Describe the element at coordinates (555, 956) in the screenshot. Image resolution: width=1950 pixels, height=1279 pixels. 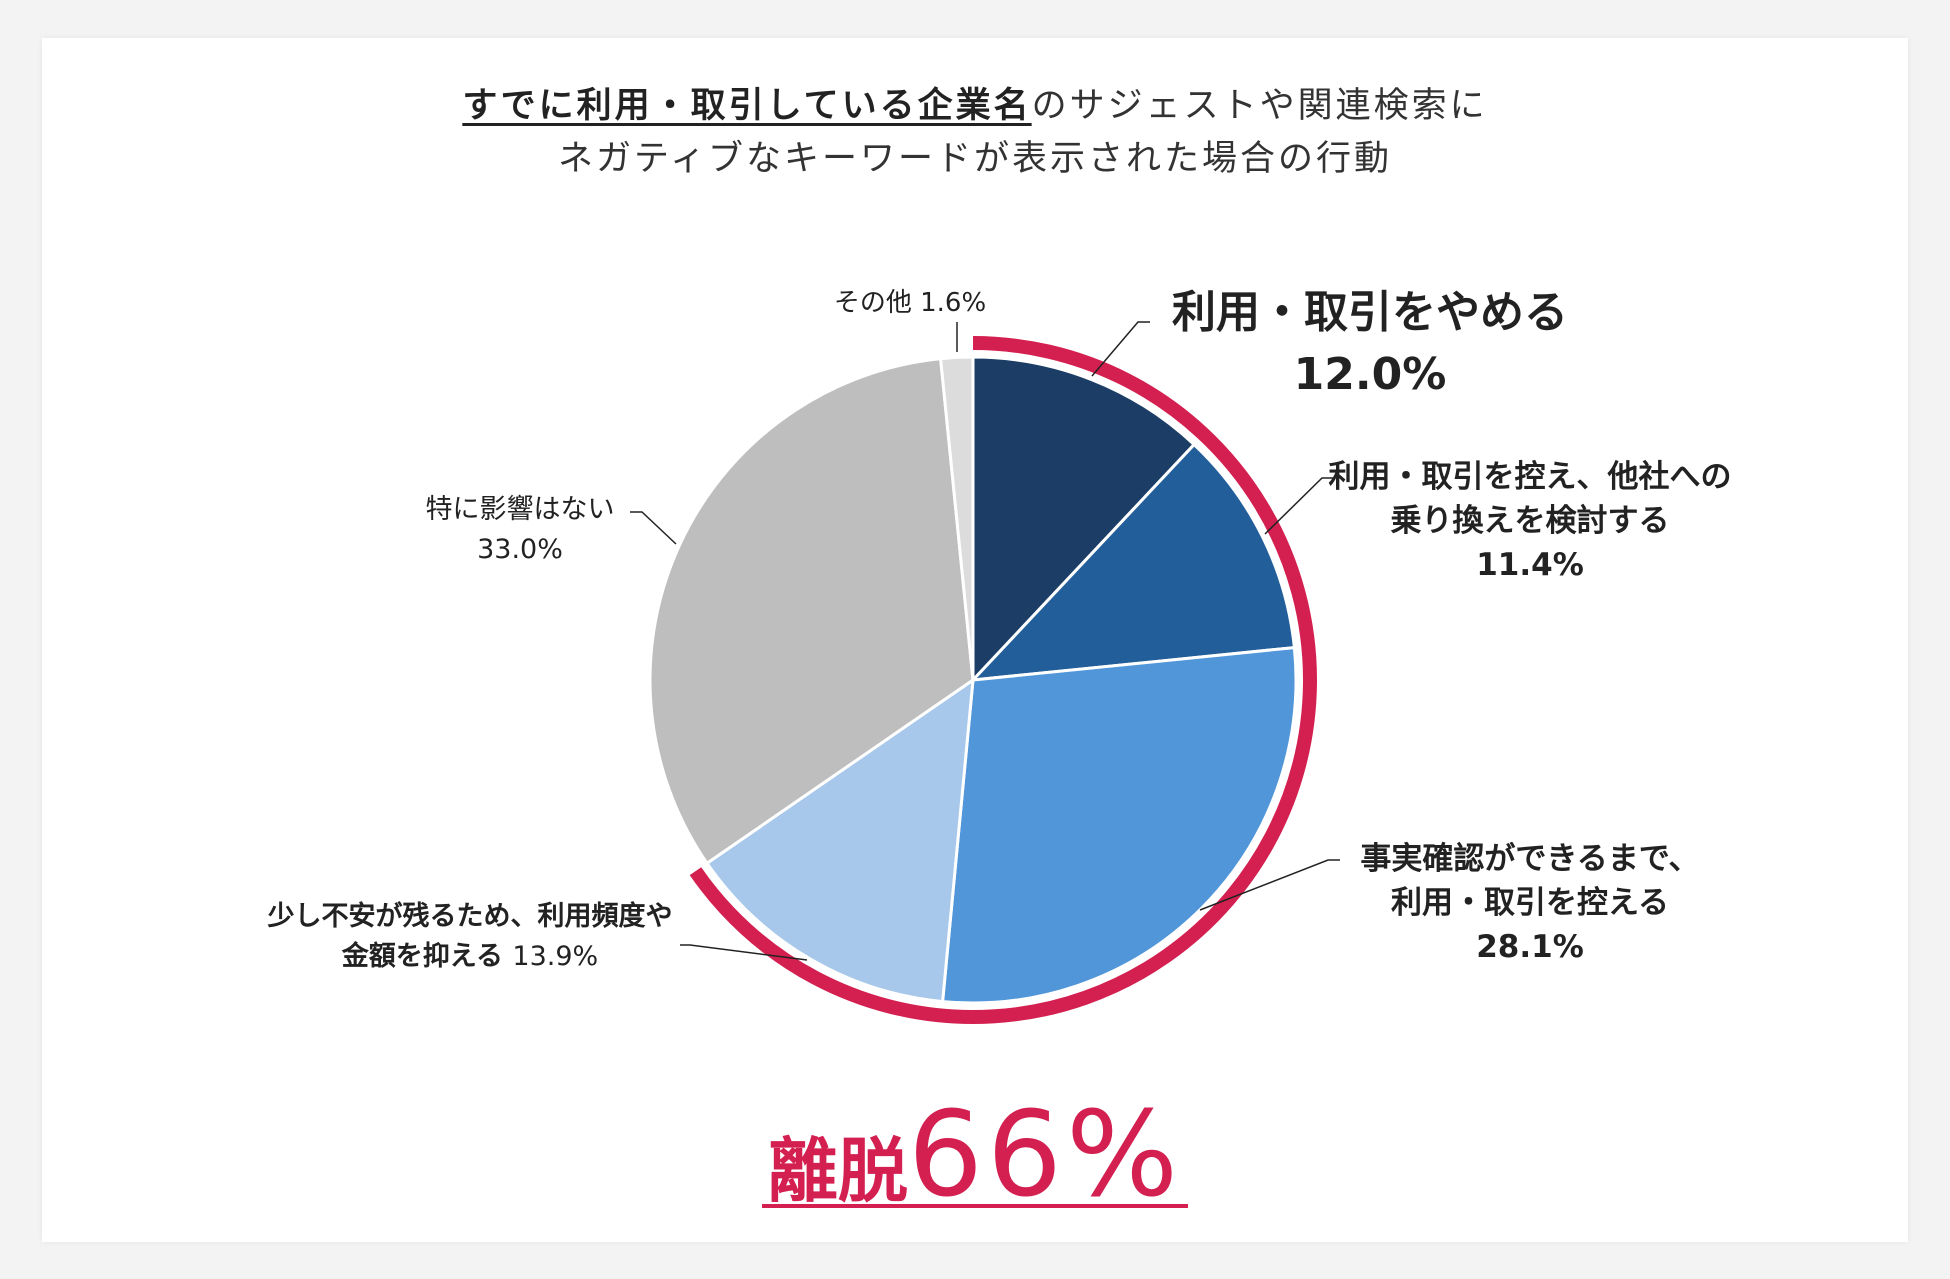
I see `label-reduce-pct: 13.9%` at that location.